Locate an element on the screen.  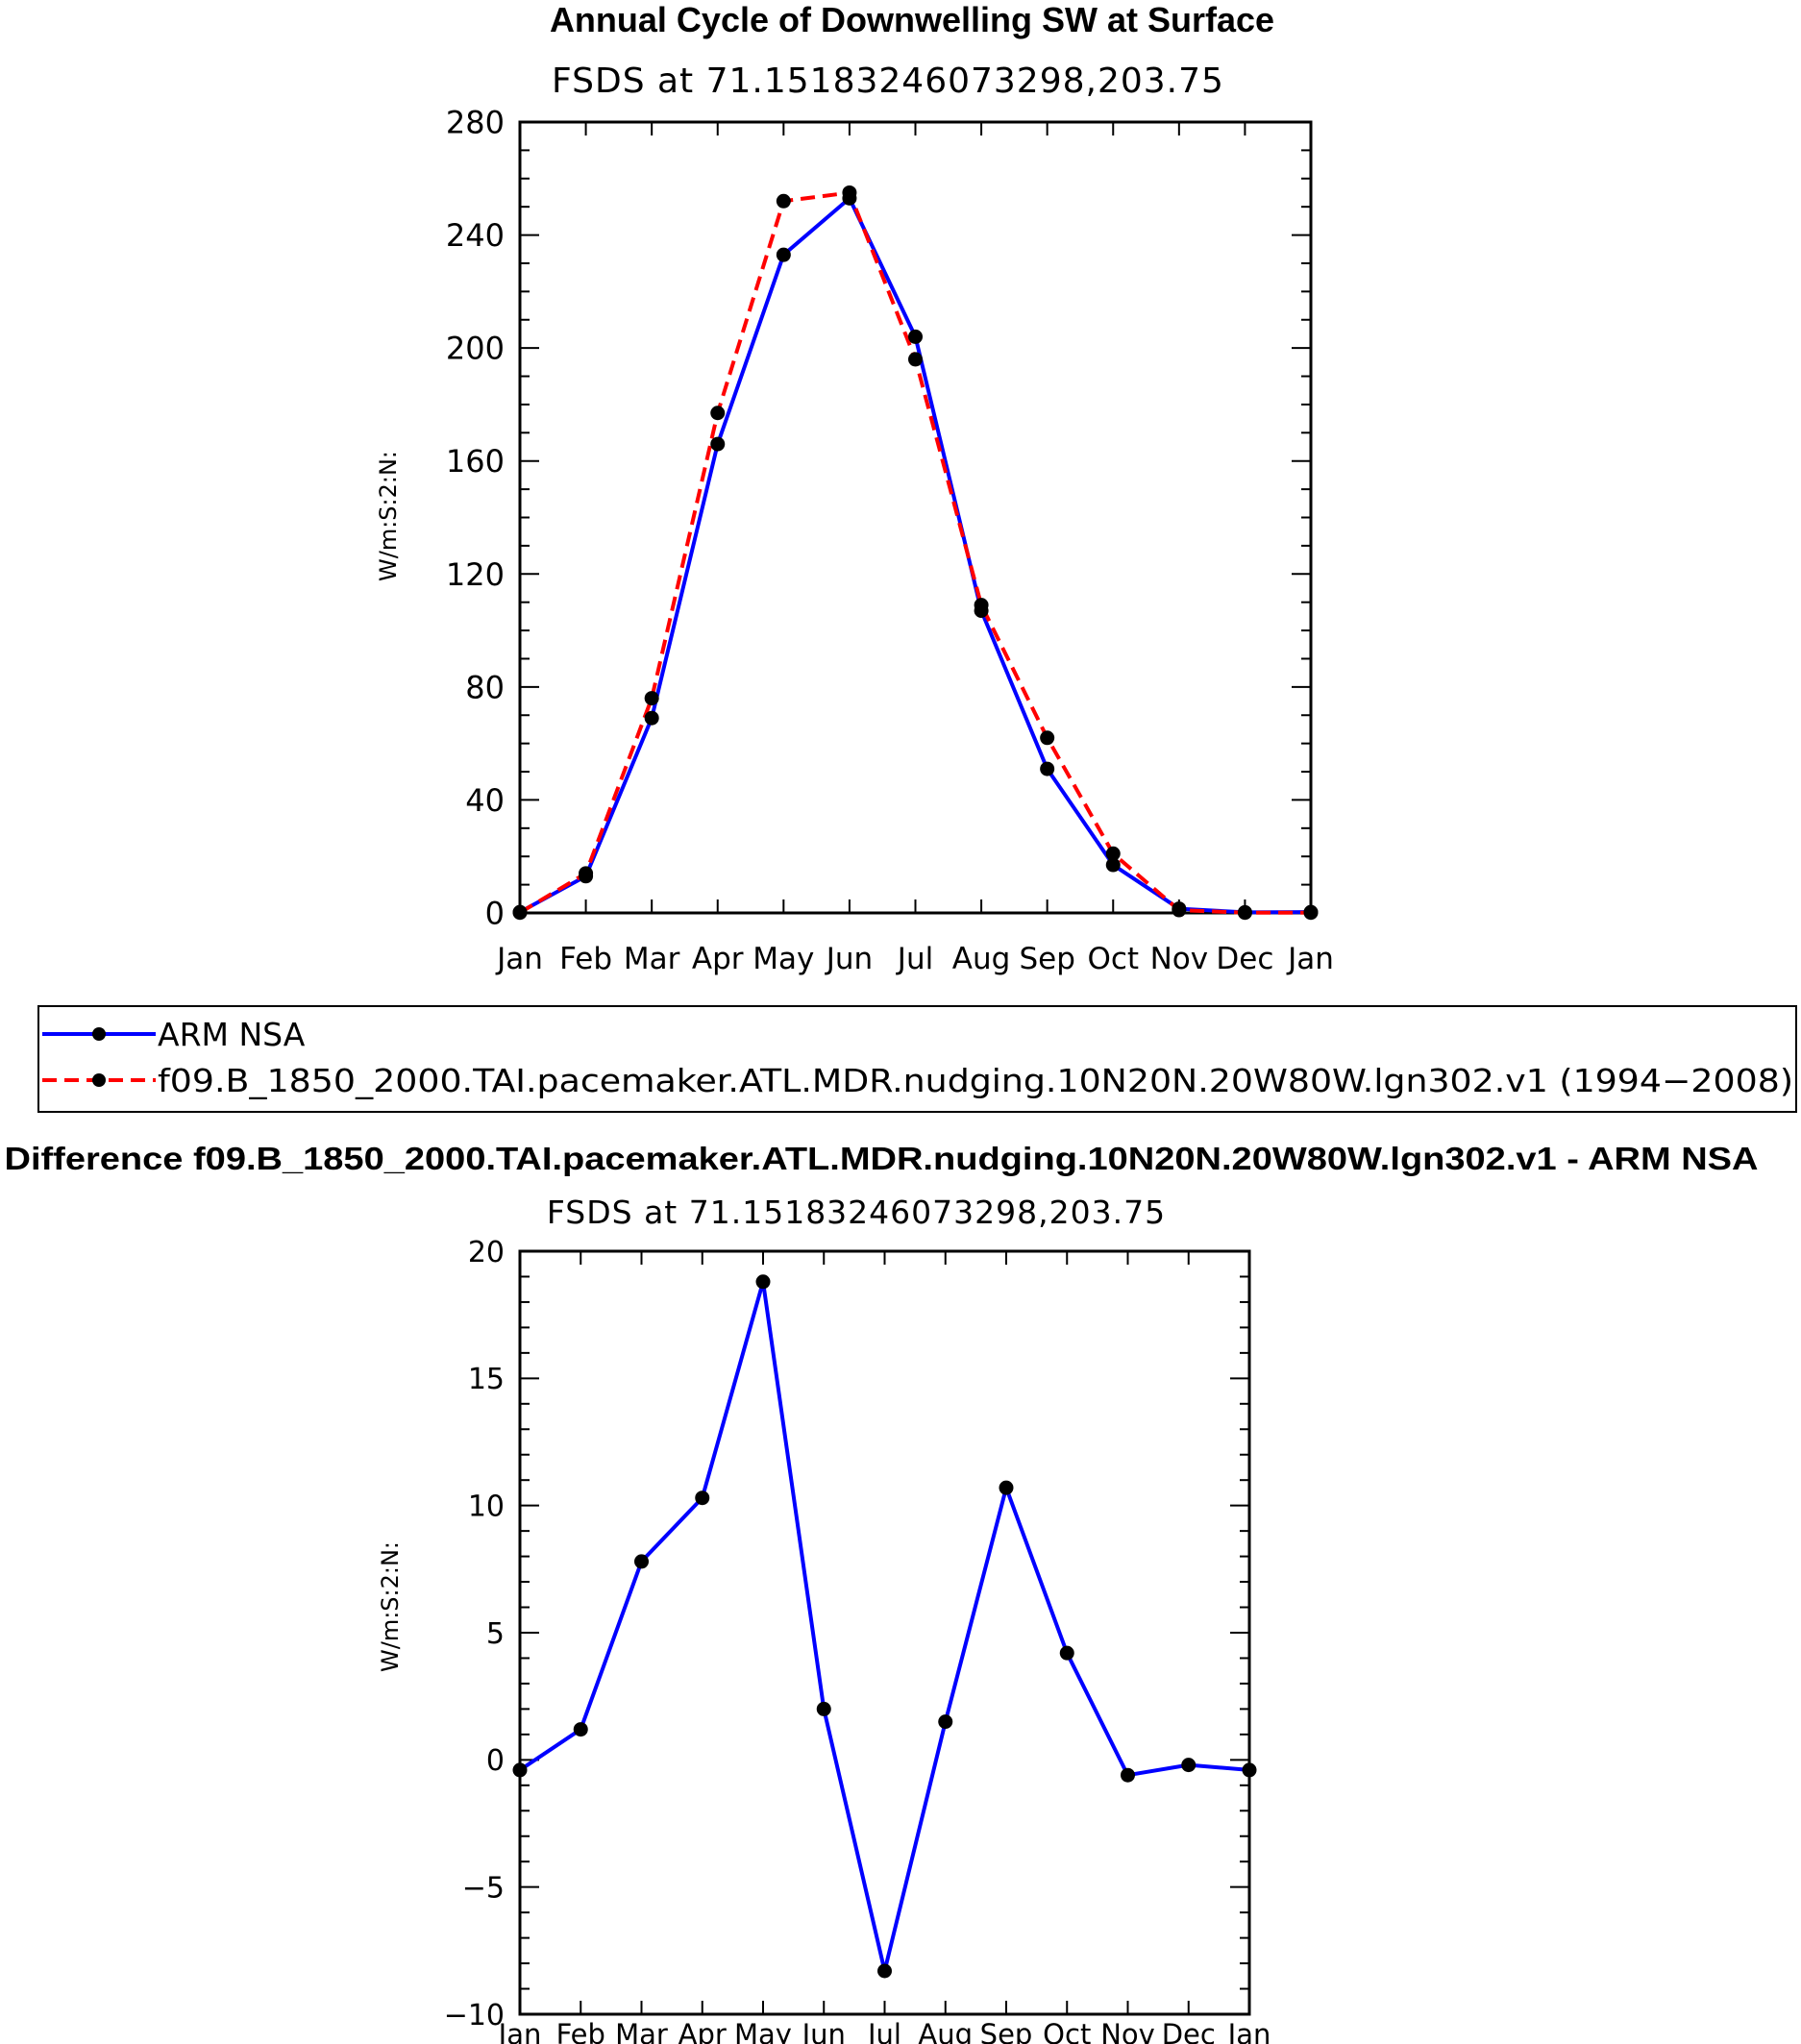
y-tick-label: 10 is located at coordinates (486, 1506).